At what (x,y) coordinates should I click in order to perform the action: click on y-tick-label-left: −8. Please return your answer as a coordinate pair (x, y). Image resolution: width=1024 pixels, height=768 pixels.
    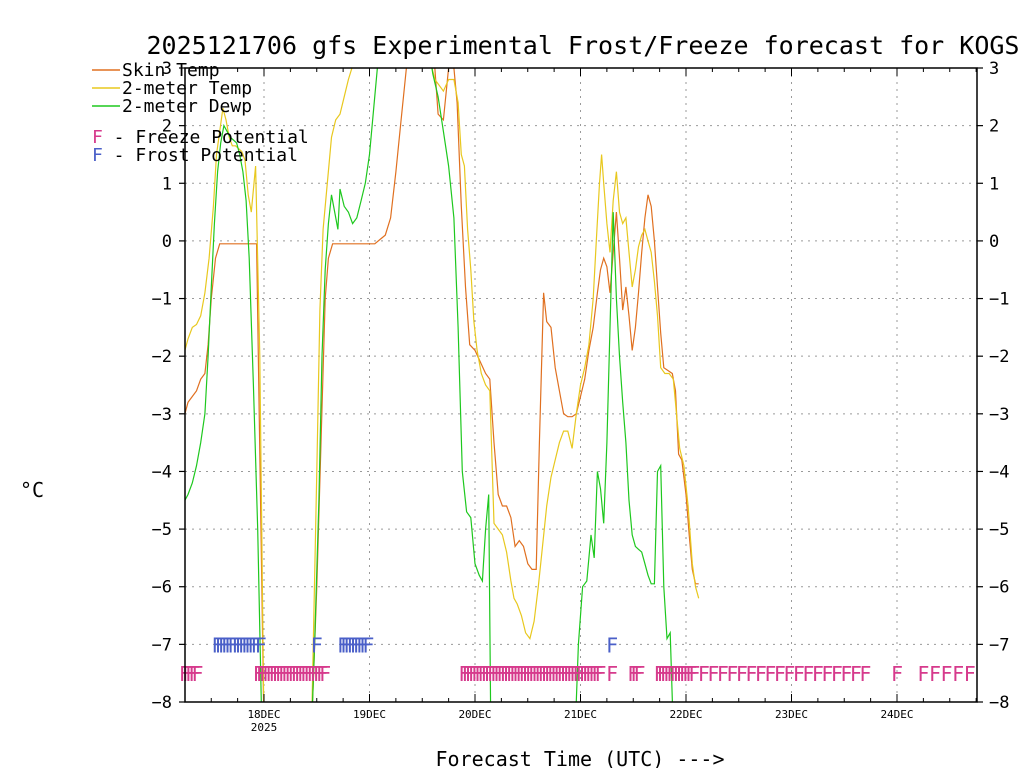
    Looking at the image, I should click on (162, 703).